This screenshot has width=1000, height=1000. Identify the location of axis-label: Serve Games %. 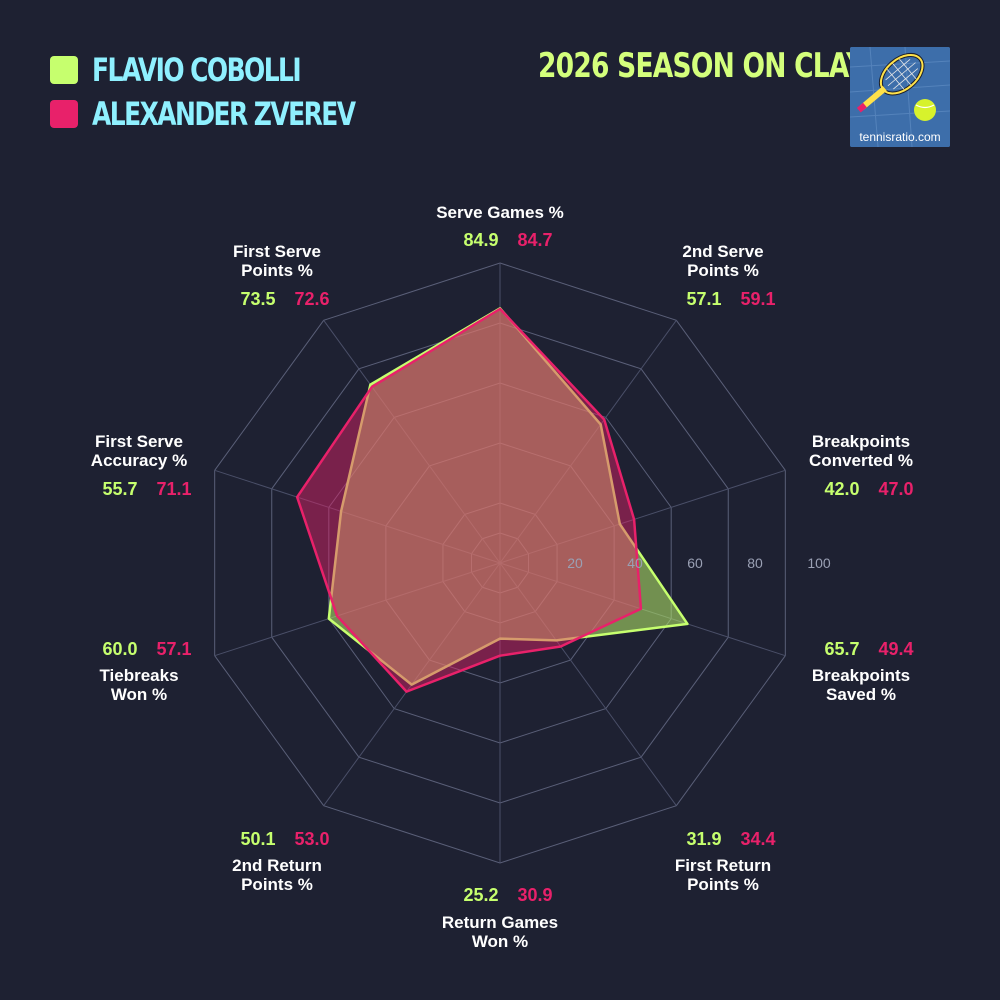
(500, 212).